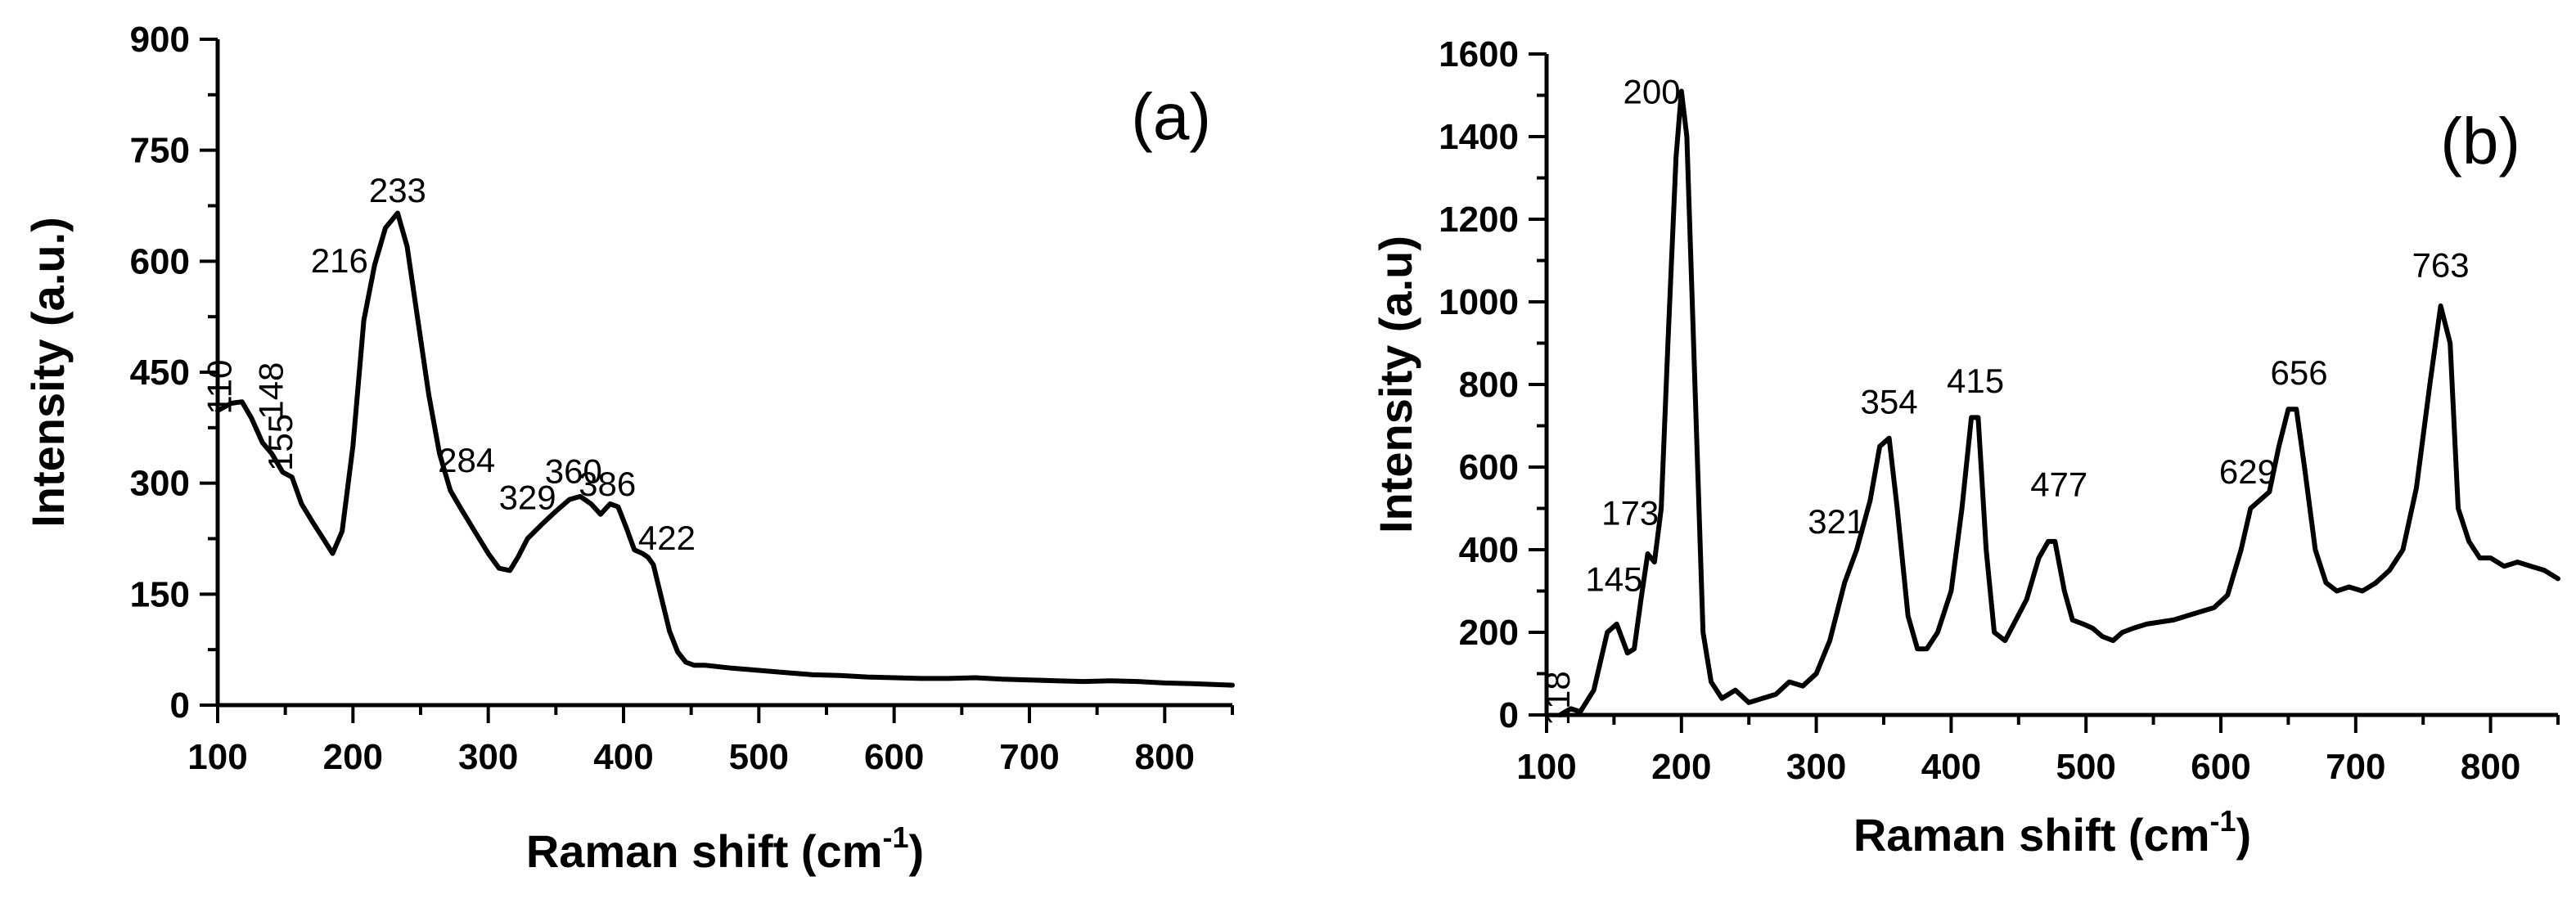 The image size is (2576, 899). What do you see at coordinates (1613, 579) in the screenshot?
I see `chart-b-peak-label: 145` at bounding box center [1613, 579].